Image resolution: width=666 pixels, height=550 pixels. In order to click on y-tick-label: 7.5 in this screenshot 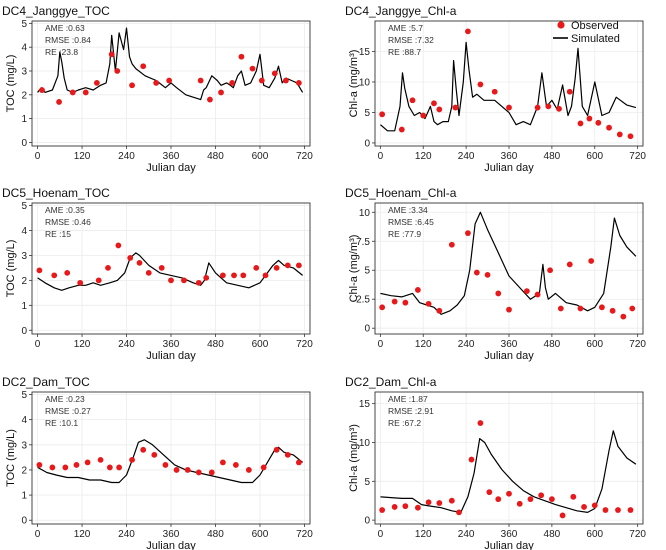, I will do `click(363, 242)`.